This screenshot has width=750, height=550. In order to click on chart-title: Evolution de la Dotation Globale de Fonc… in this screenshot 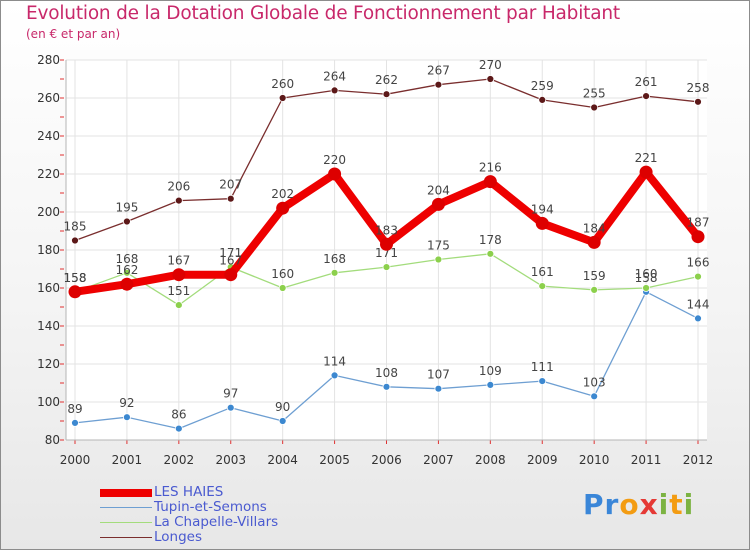, I will do `click(323, 13)`.